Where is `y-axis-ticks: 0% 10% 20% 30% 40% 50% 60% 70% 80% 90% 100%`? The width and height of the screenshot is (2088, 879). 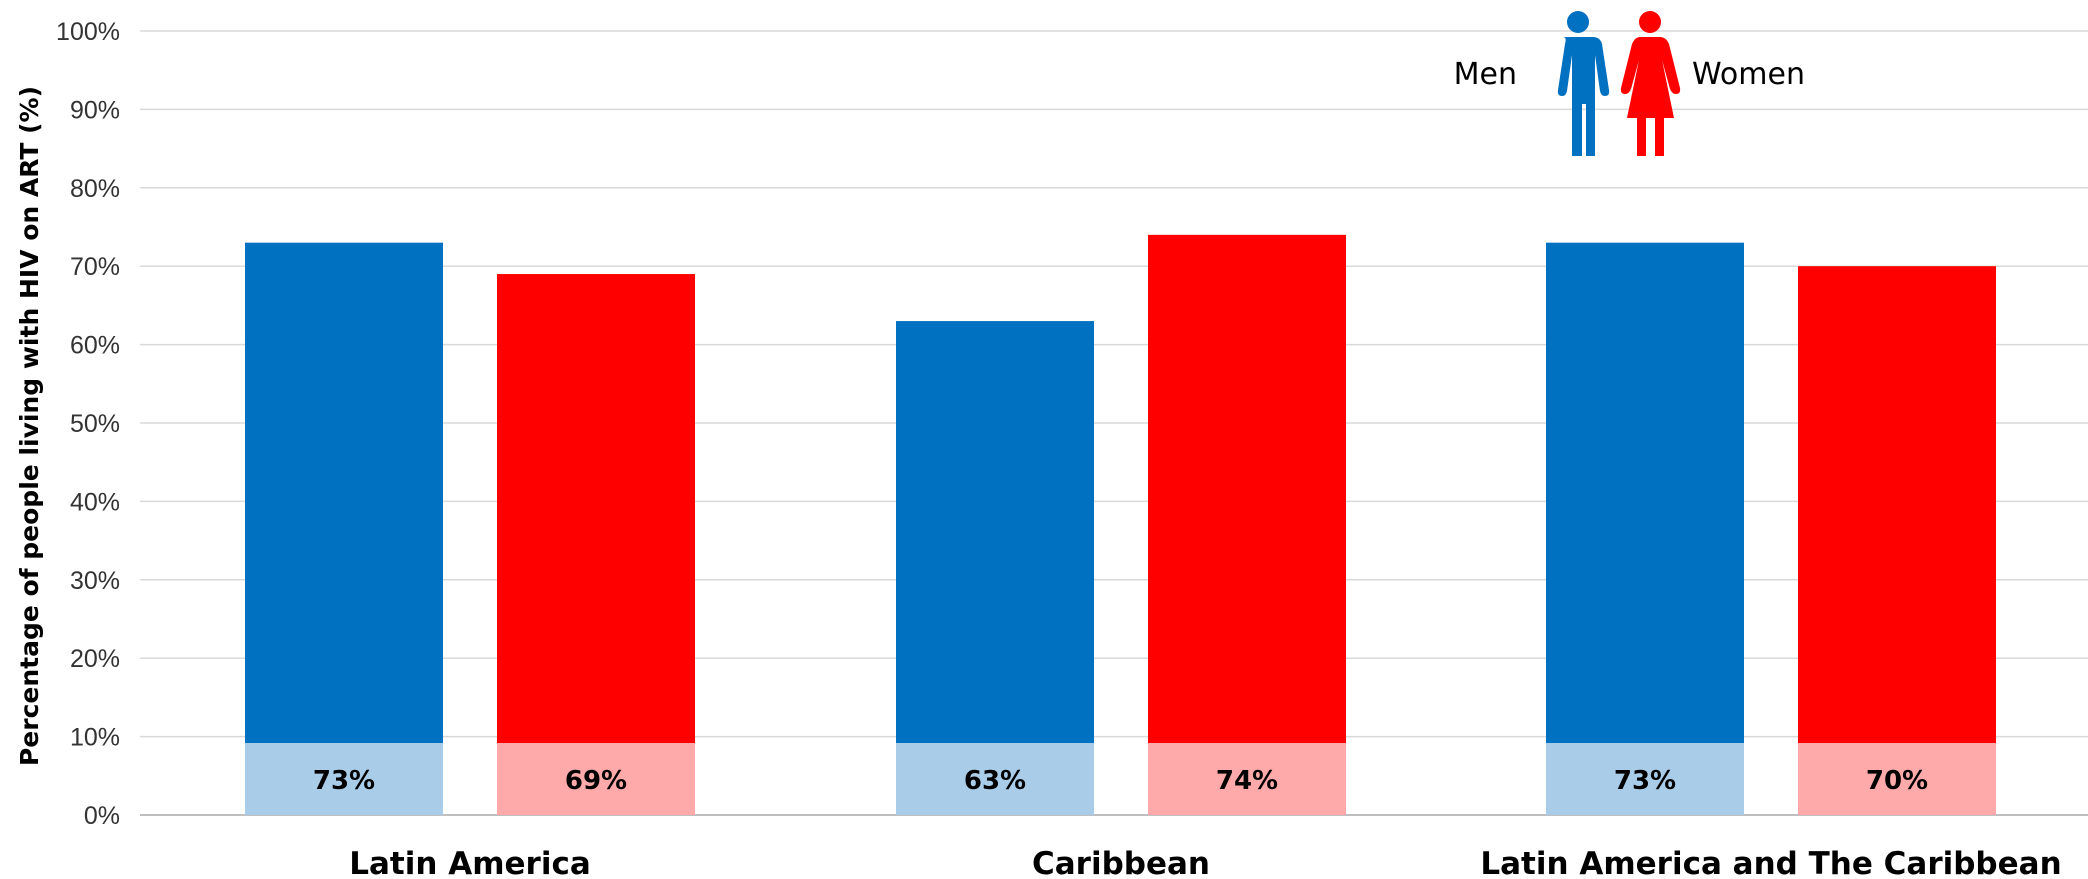 y-axis-ticks: 0% 10% 20% 30% 40% 50% 60% 70% 80% 90% 100% is located at coordinates (88, 424).